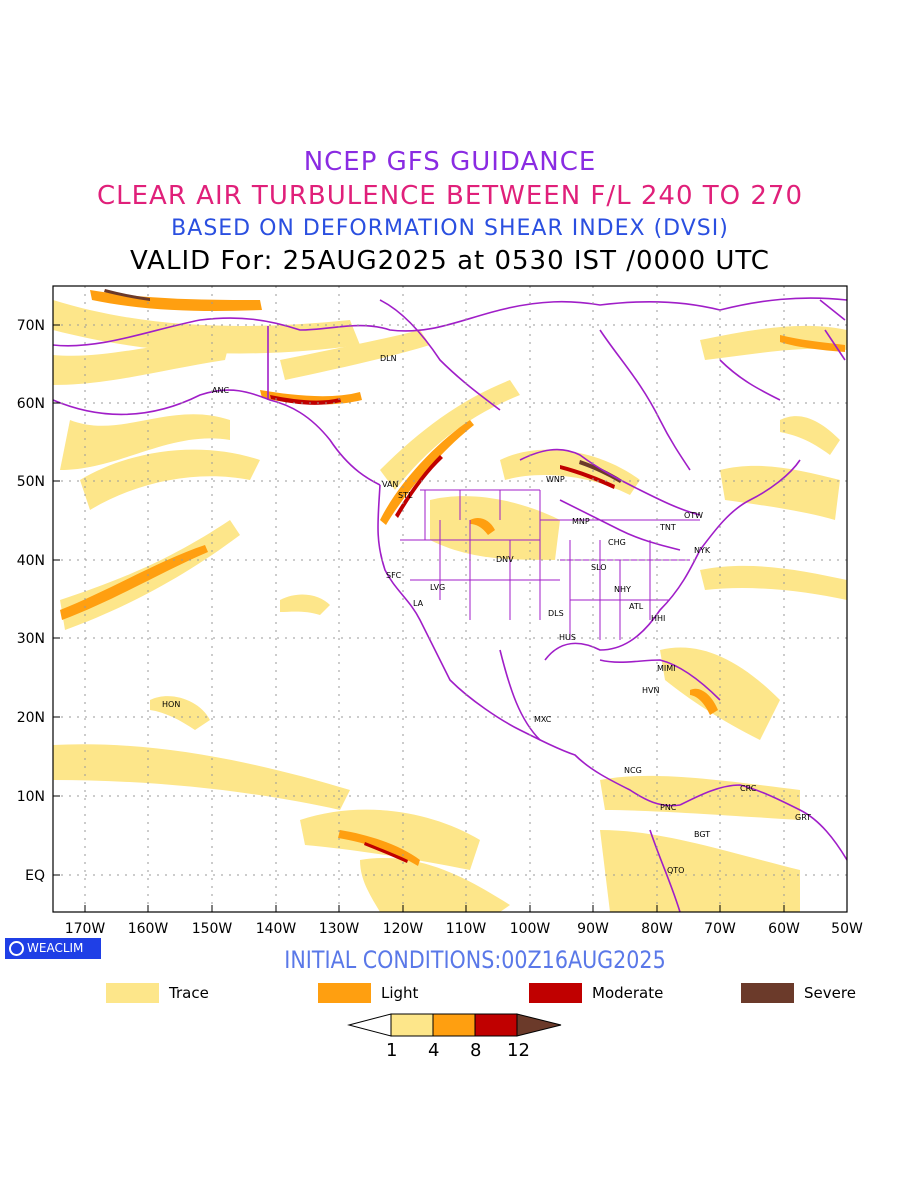 This screenshot has height=1200, width=900. I want to click on station-label: LVG, so click(437, 587).